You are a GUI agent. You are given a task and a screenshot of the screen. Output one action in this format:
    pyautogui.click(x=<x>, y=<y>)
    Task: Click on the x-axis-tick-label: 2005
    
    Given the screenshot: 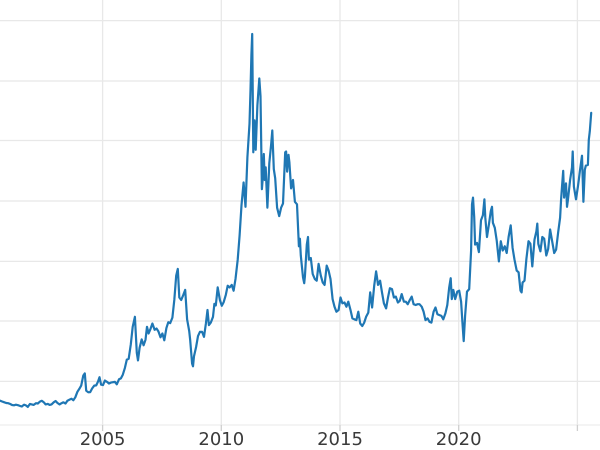 What is the action you would take?
    pyautogui.click(x=103, y=439)
    